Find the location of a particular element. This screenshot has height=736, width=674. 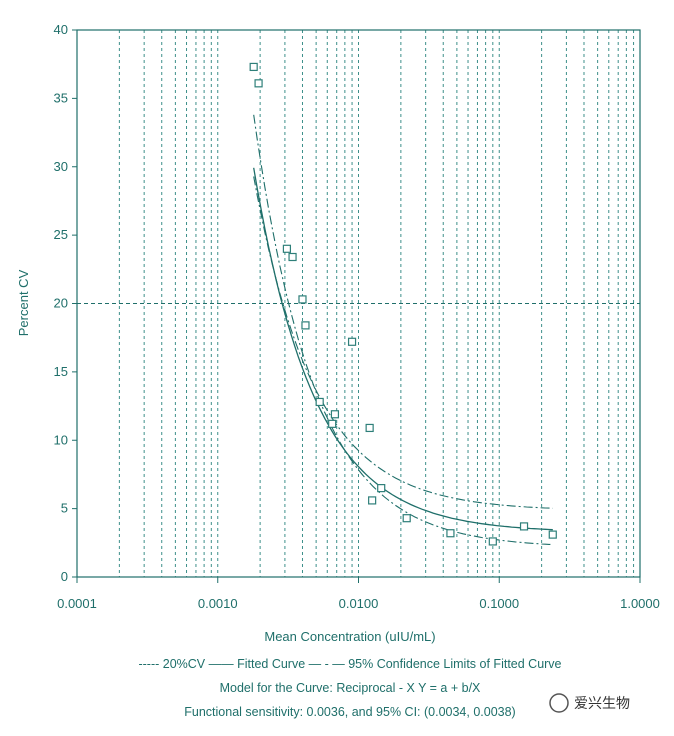

y-axis-ticks: 0 5 10 15 20 25 30 35 40 is located at coordinates (65, 303).